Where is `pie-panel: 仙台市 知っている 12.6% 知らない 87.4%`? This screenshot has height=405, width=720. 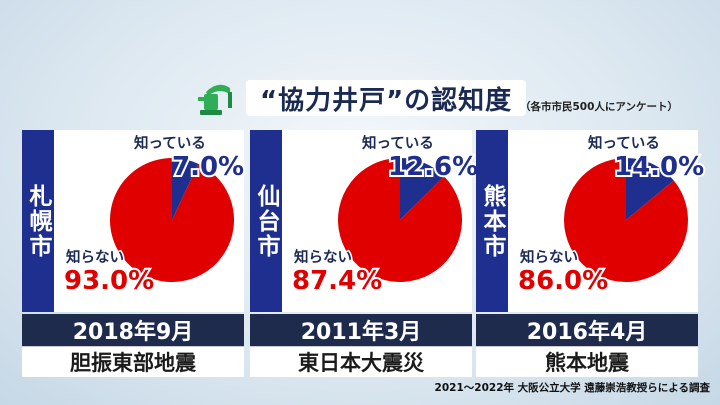 pie-panel: 仙台市 知っている 12.6% 知らない 87.4% is located at coordinates (365, 217).